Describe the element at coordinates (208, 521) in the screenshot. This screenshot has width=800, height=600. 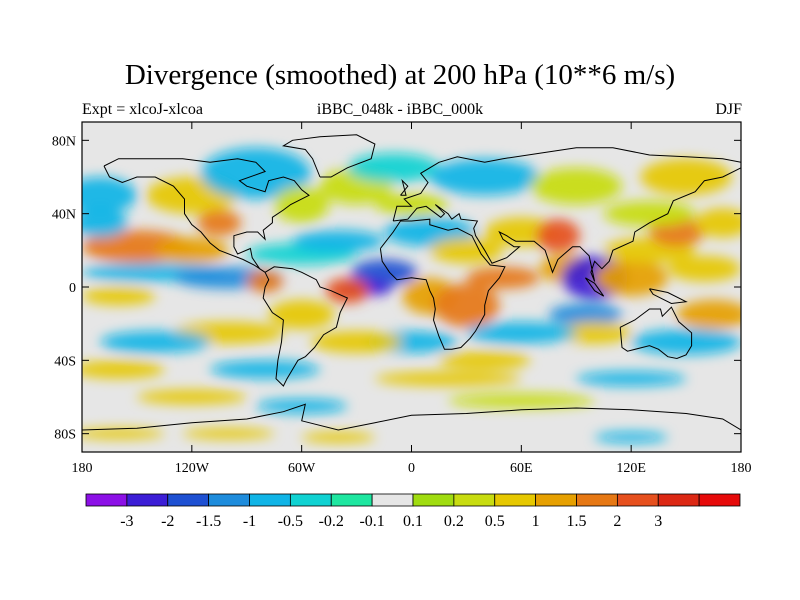
I see `colorbar-label: -1.5` at that location.